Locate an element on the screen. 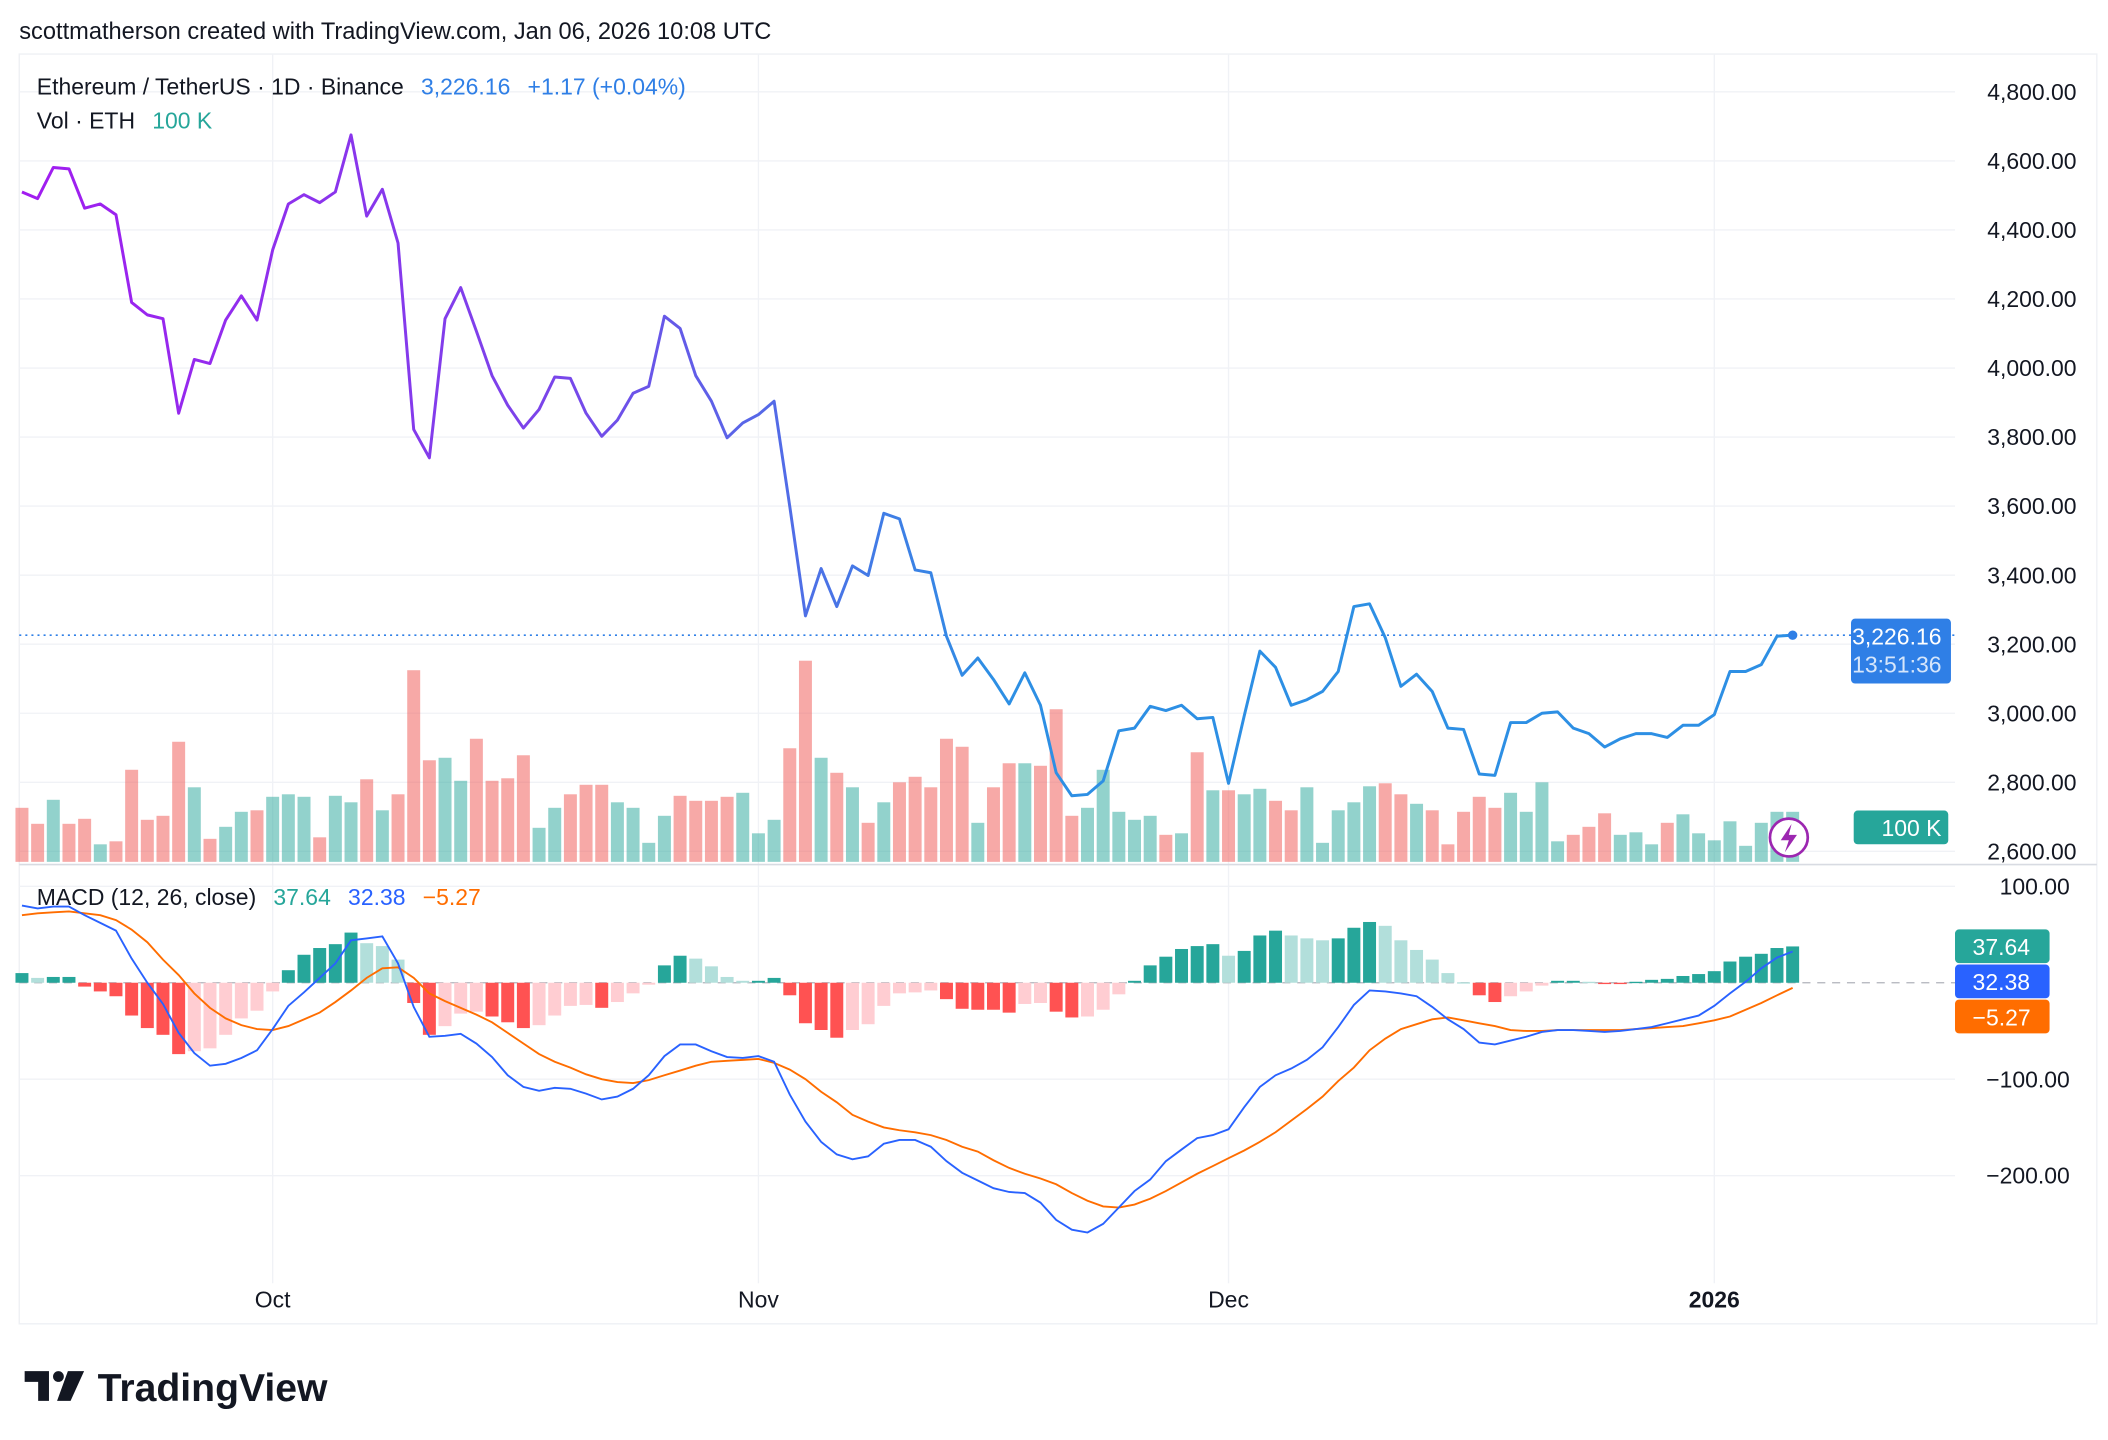 The width and height of the screenshot is (2108, 1440). time-tick-label: Dec is located at coordinates (1228, 1300).